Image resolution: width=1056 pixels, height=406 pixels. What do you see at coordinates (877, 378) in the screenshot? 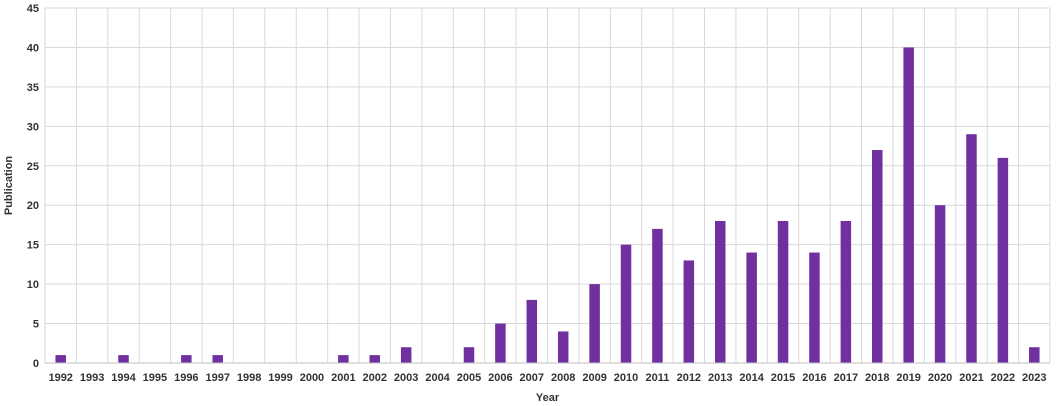
I see `x-tick-label: 2018` at bounding box center [877, 378].